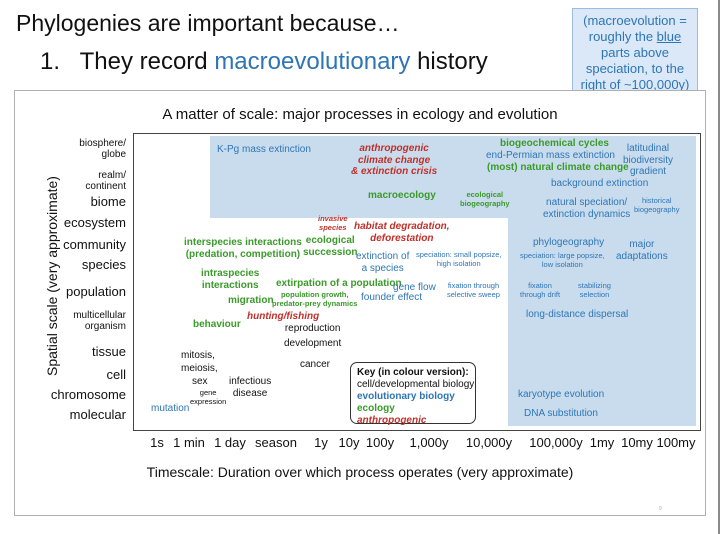  What do you see at coordinates (330, 252) in the screenshot?
I see `label-line: succession` at bounding box center [330, 252].